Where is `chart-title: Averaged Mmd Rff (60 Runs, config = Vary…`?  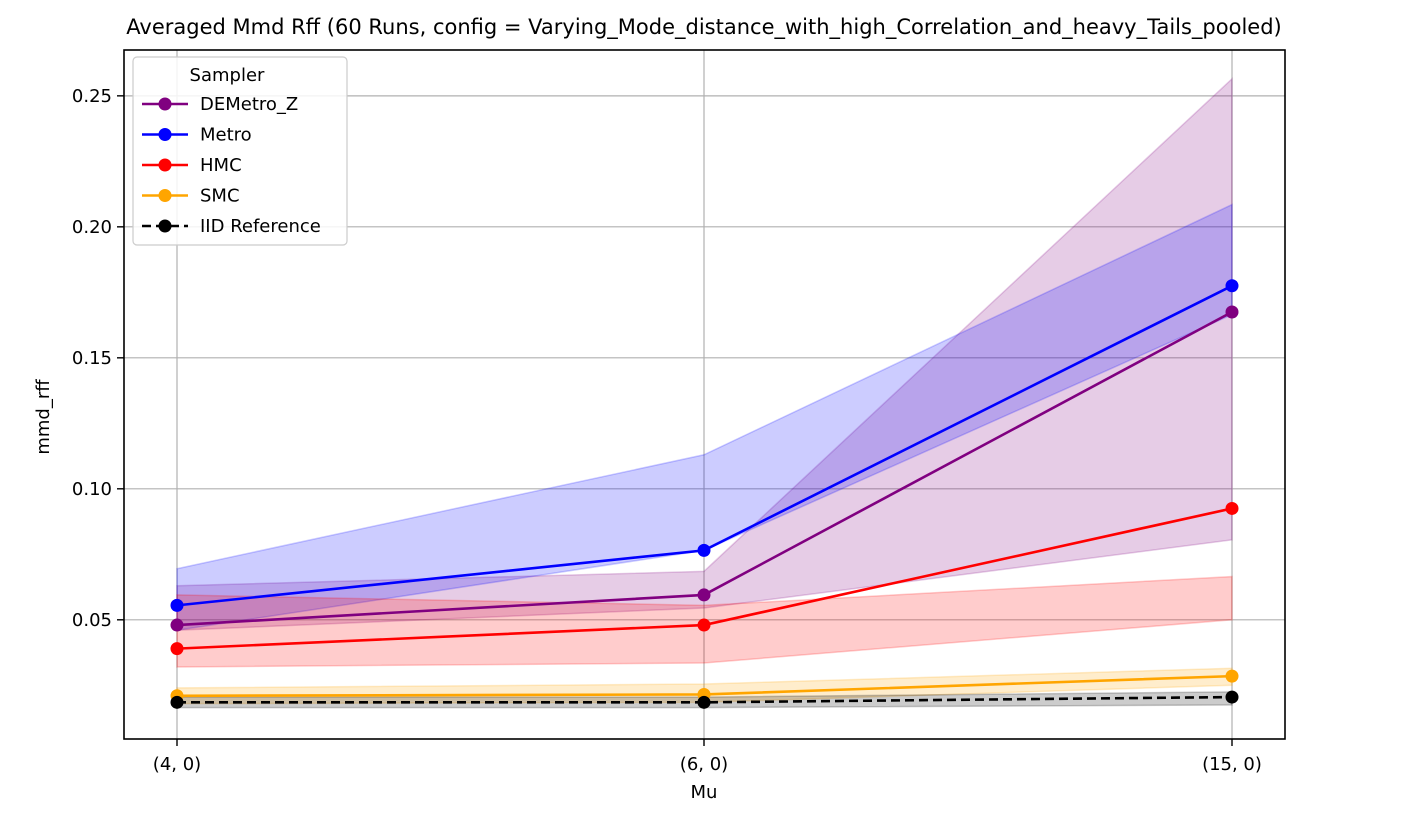 chart-title: Averaged Mmd Rff (60 Runs, config = Vary… is located at coordinates (703, 27).